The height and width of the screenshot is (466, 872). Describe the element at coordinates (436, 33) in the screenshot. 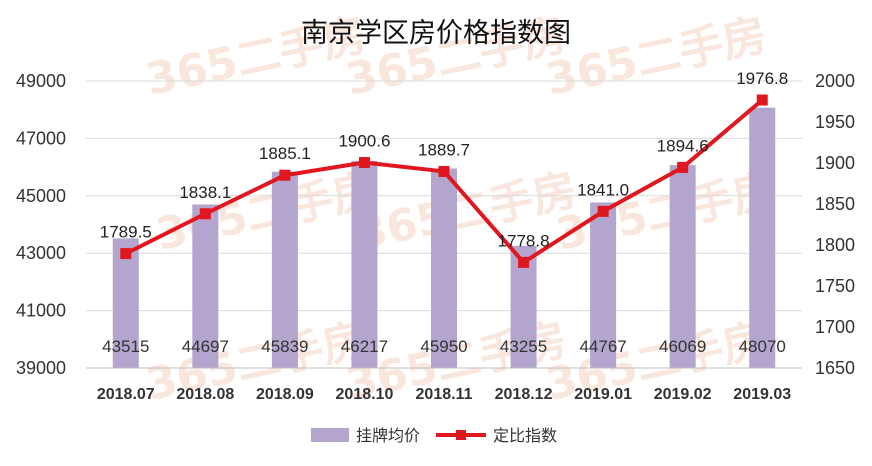

I see `chart-title: 南京学区房价格指数图` at that location.